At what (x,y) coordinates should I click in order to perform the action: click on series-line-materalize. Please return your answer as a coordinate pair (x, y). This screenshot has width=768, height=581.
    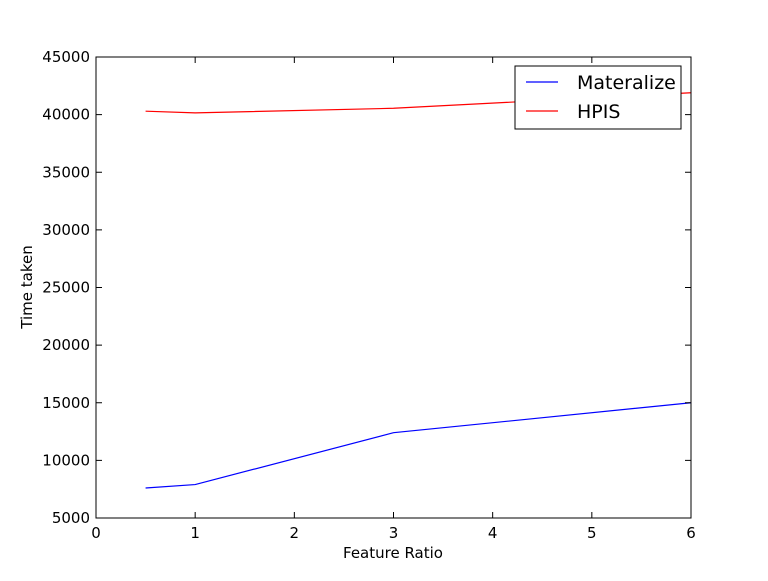
    Looking at the image, I should click on (418, 445).